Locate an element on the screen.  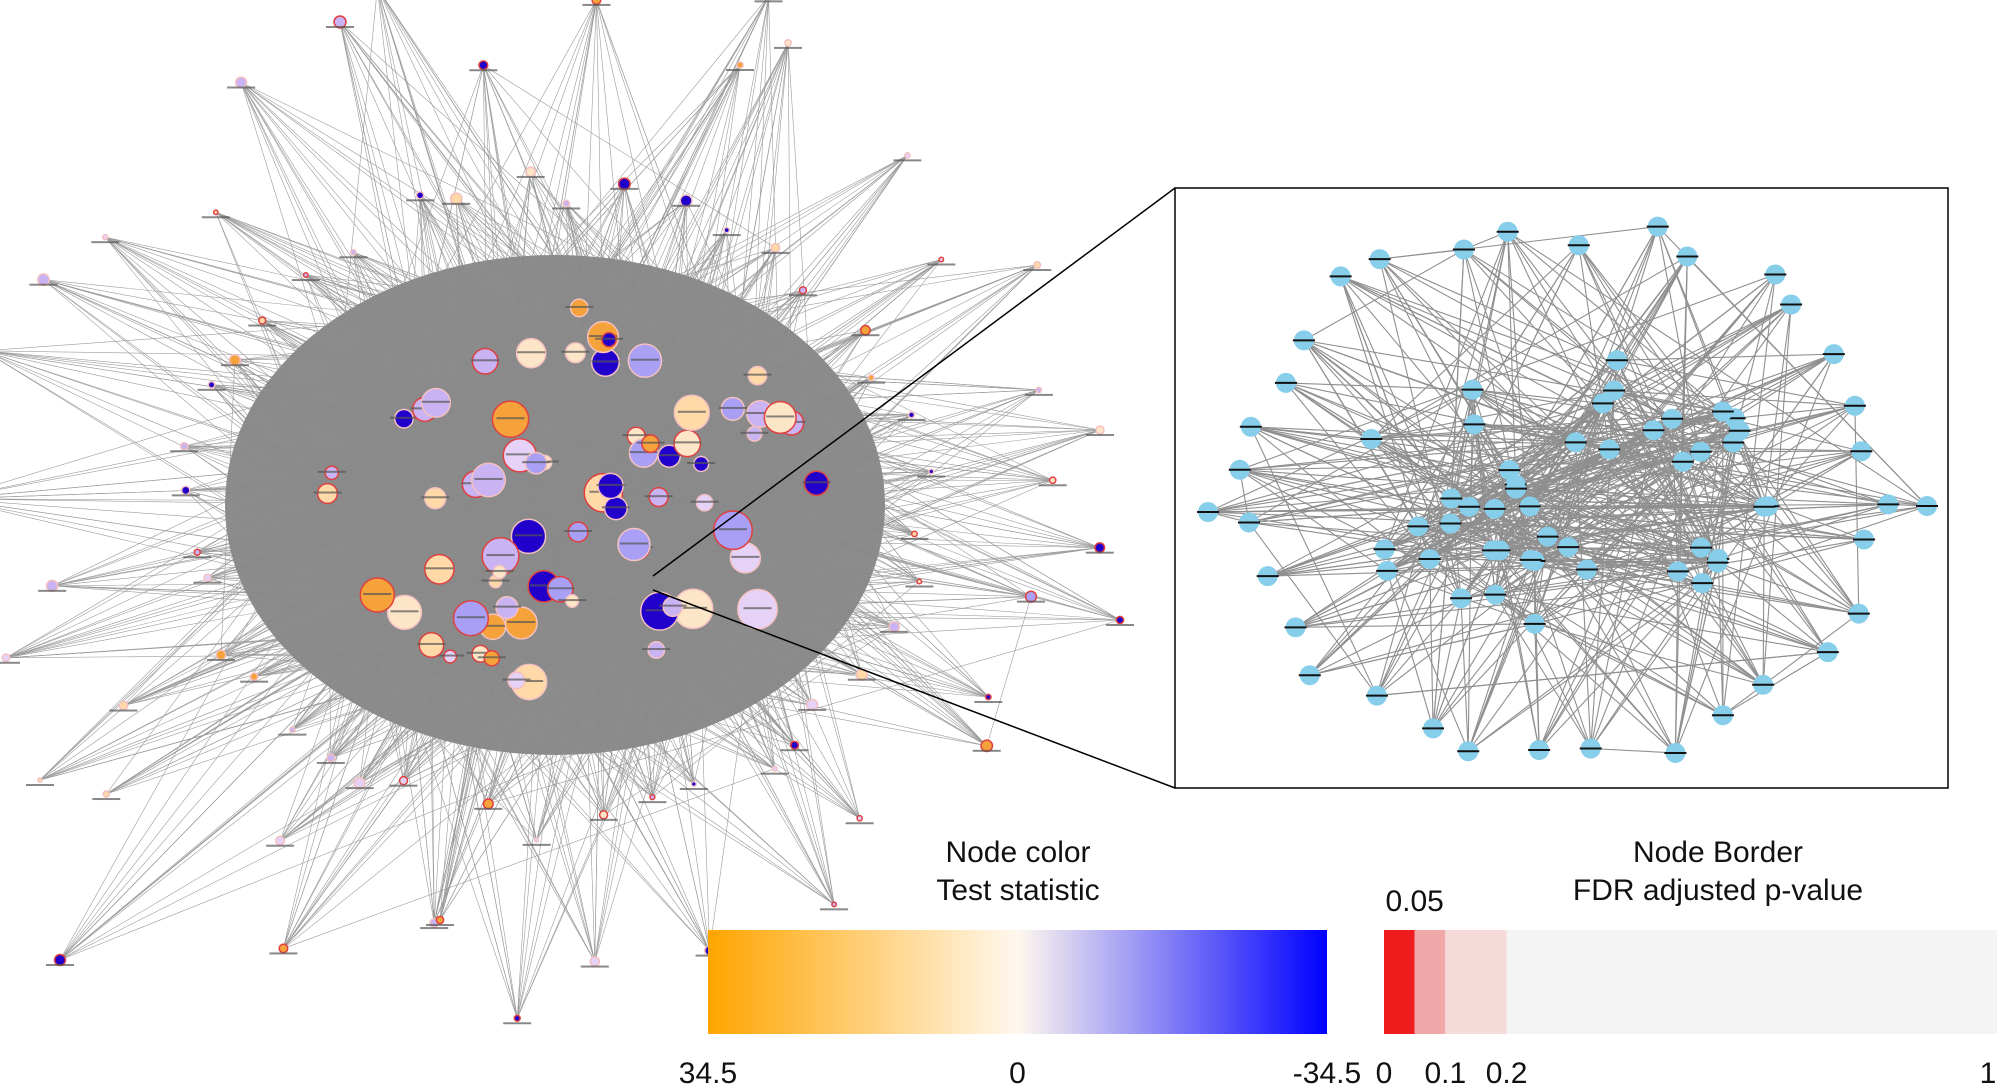
tick-label: 0.1 is located at coordinates (1445, 1073).